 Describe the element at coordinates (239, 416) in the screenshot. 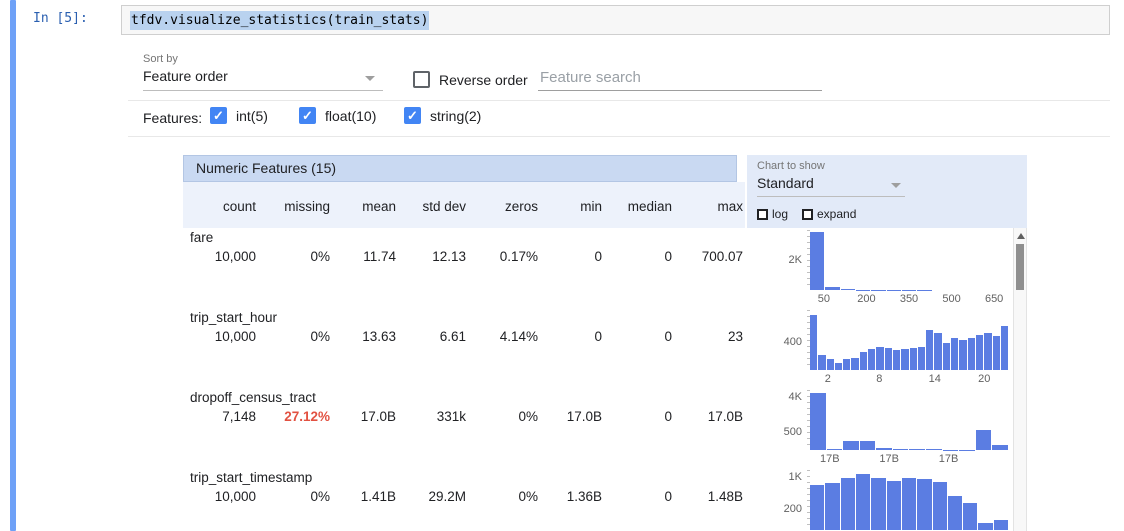

I see `stat-count: 7,148` at that location.